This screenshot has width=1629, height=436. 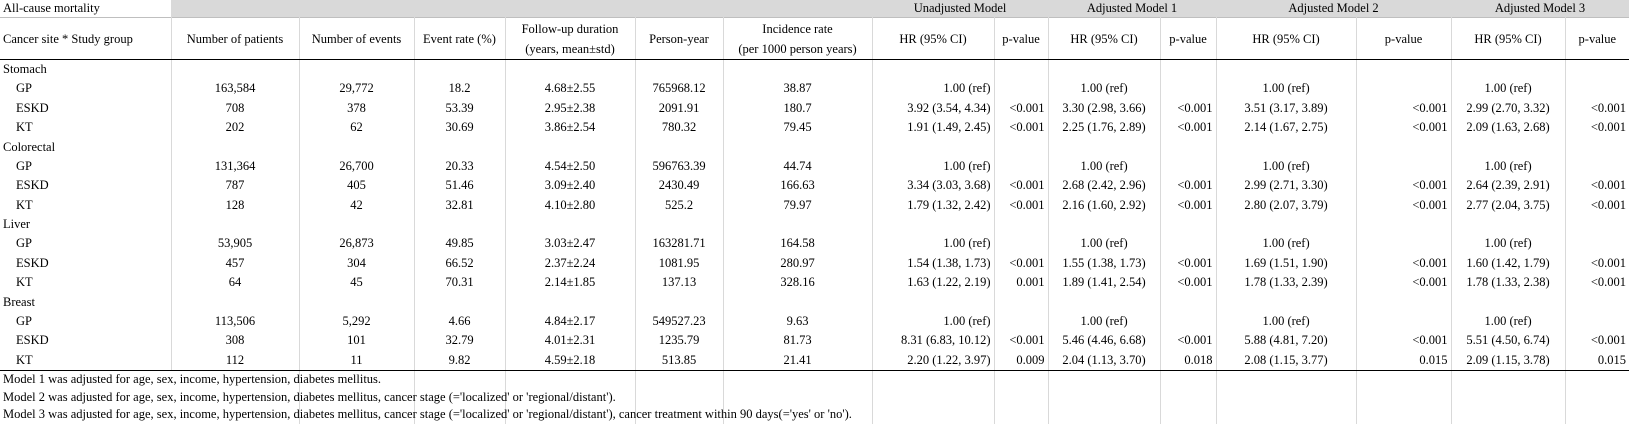 What do you see at coordinates (460, 186) in the screenshot?
I see `table-cell: 51.46` at bounding box center [460, 186].